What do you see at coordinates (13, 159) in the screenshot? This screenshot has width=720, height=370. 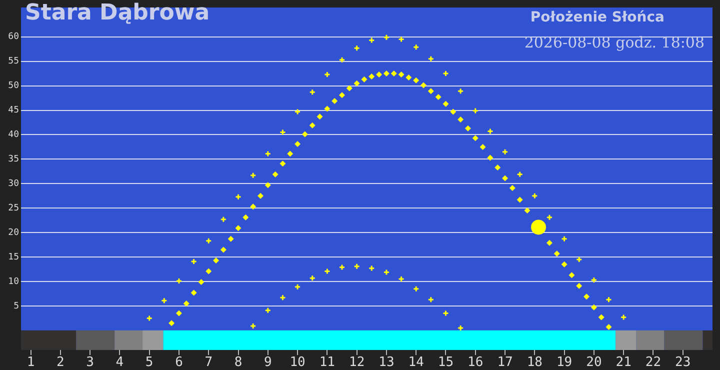 I see `y-tick-label: 35` at bounding box center [13, 159].